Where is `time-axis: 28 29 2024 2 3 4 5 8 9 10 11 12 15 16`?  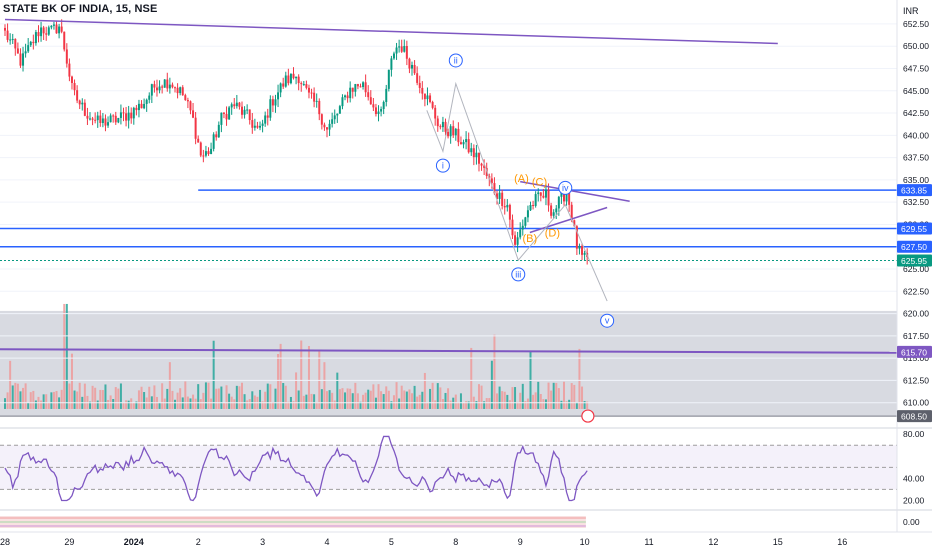 time-axis: 28 29 2024 2 3 4 5 8 9 10 11 12 15 16 is located at coordinates (466, 539).